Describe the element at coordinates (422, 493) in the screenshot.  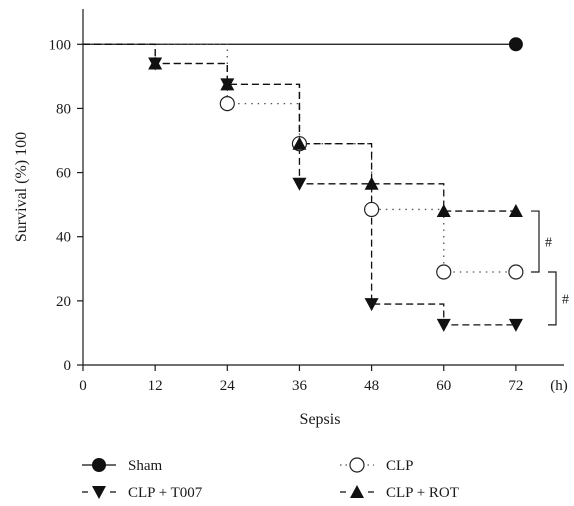
I see `legend-label: CLP + ROT` at that location.